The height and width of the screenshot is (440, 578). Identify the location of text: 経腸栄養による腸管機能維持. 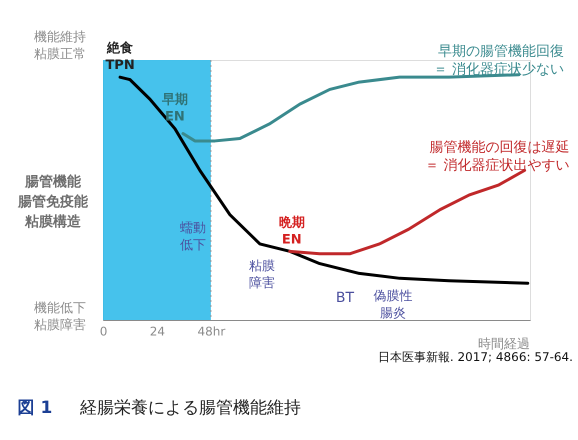
(190, 408).